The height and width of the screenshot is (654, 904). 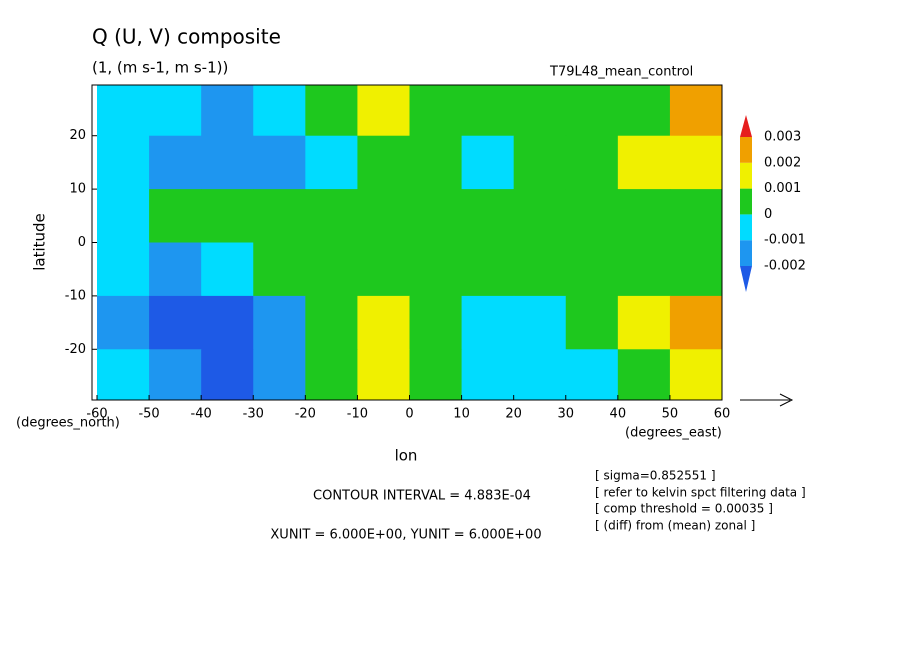 I want to click on colorbar-label: 0.003, so click(x=782, y=137).